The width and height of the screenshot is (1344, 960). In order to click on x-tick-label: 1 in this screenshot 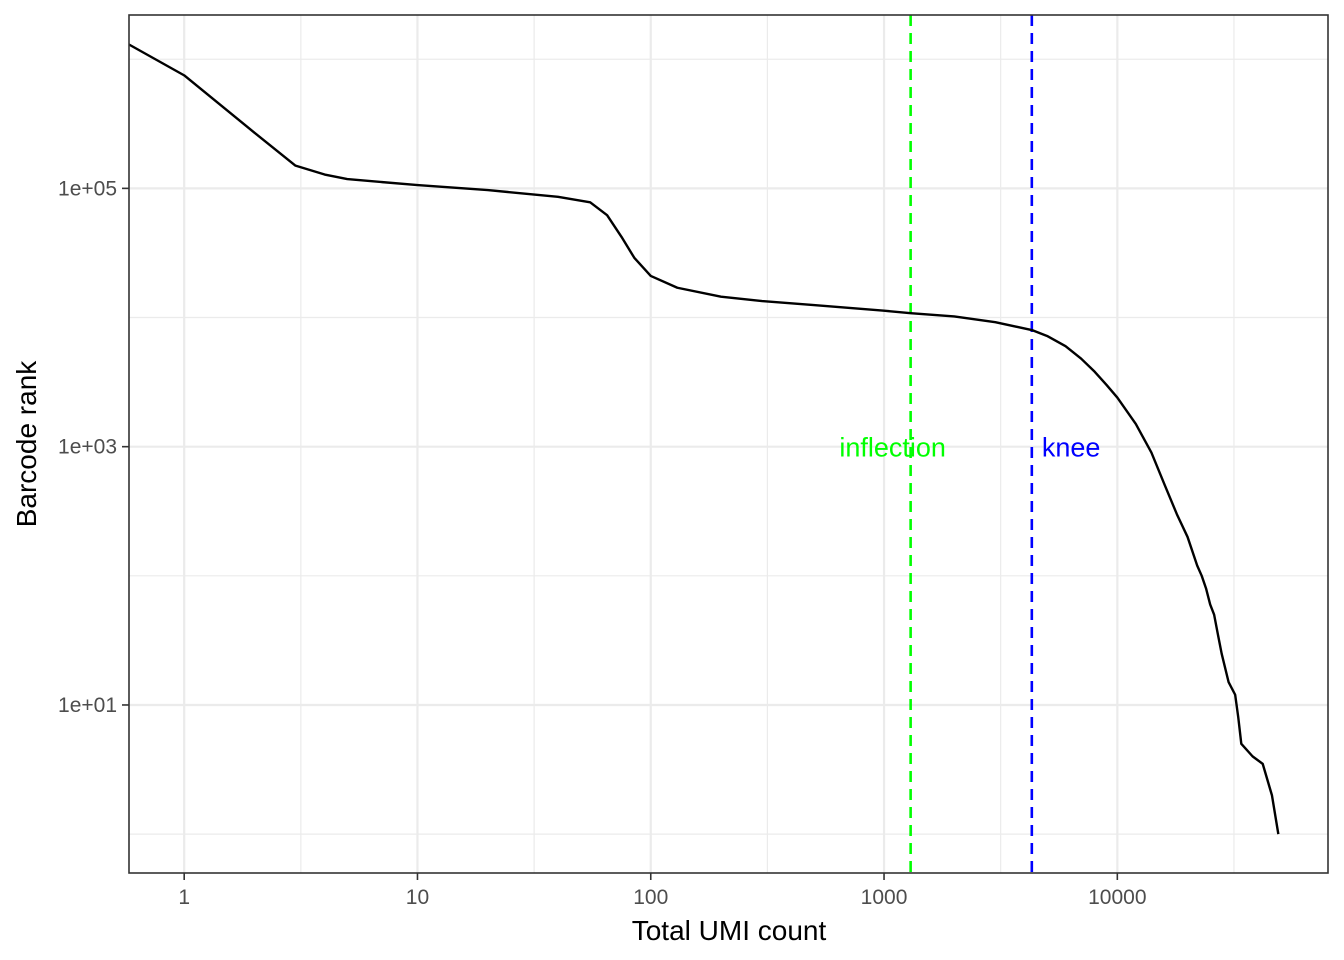, I will do `click(184, 897)`.